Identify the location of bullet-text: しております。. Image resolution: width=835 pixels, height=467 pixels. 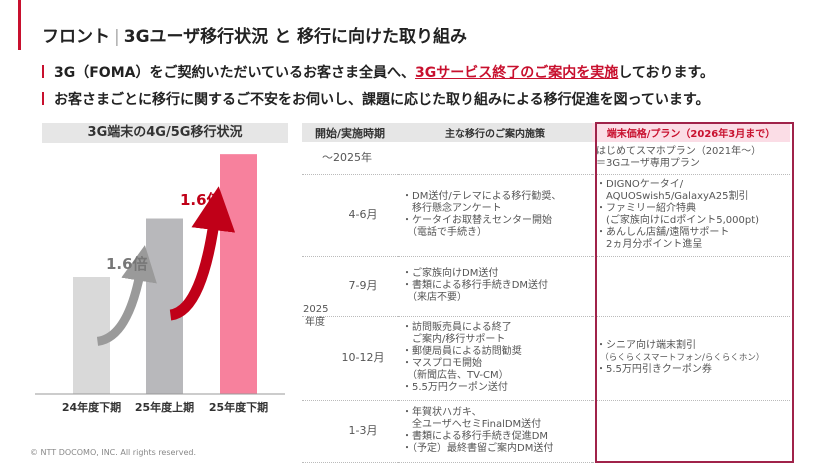
(666, 73).